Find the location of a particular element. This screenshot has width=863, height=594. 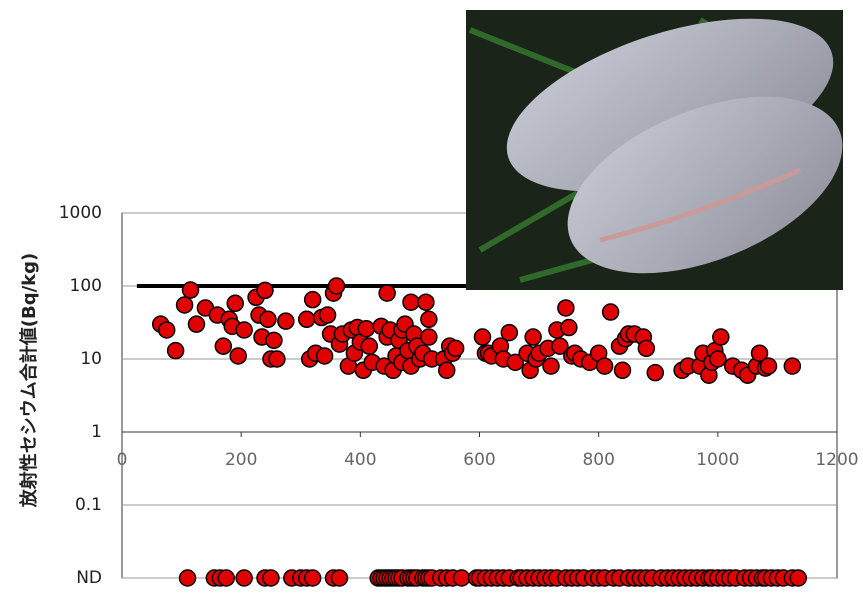

y-axis-label: 放射性セシウム合計値(Bq/kg) is located at coordinates (29, 381).